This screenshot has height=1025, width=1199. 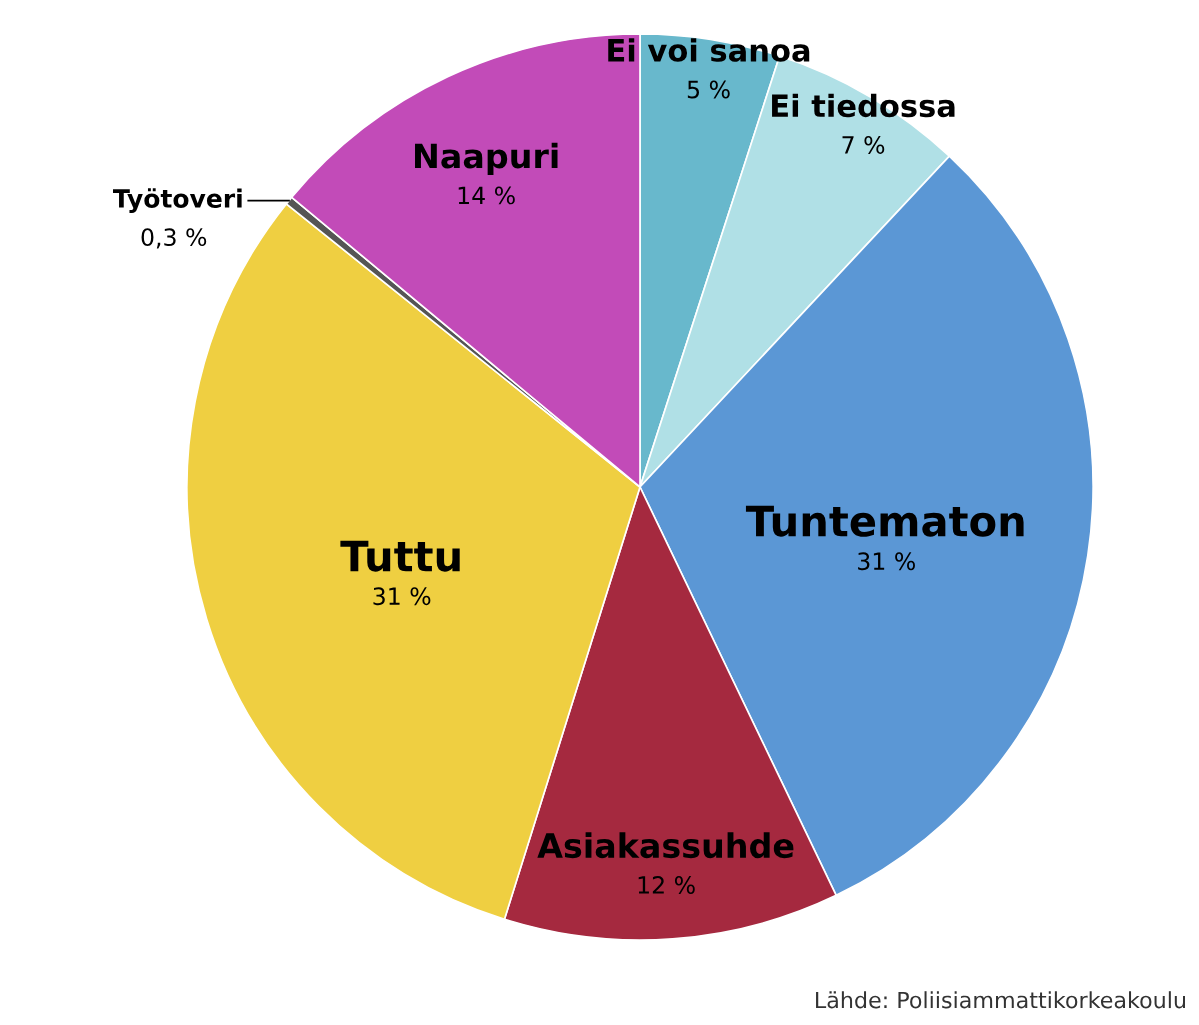 I want to click on slice-label: Asiakassuhde, so click(x=665, y=845).